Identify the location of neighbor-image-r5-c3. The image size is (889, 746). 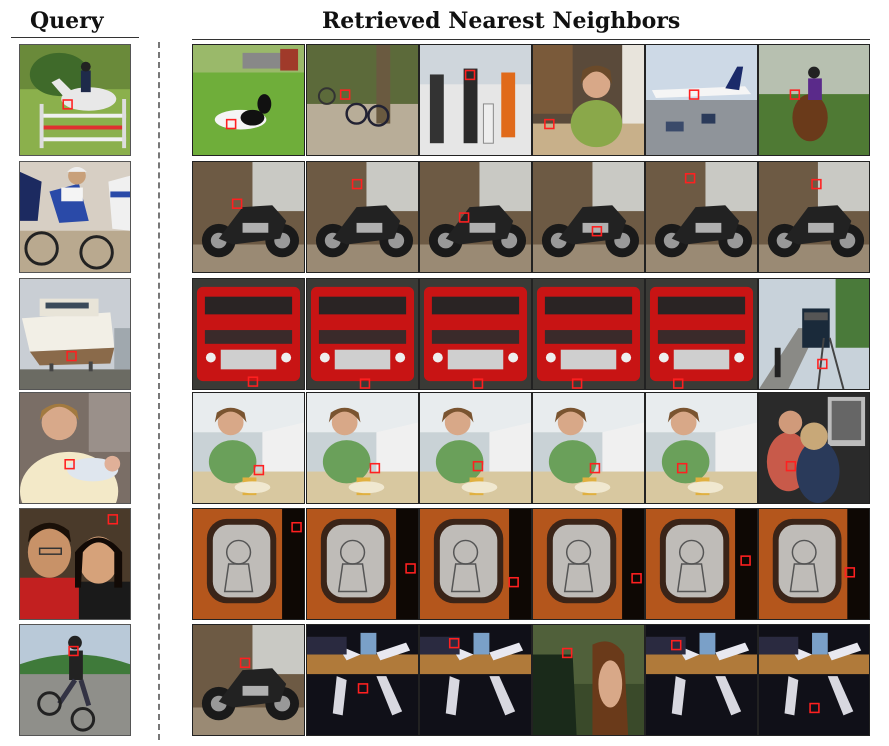
(475, 564).